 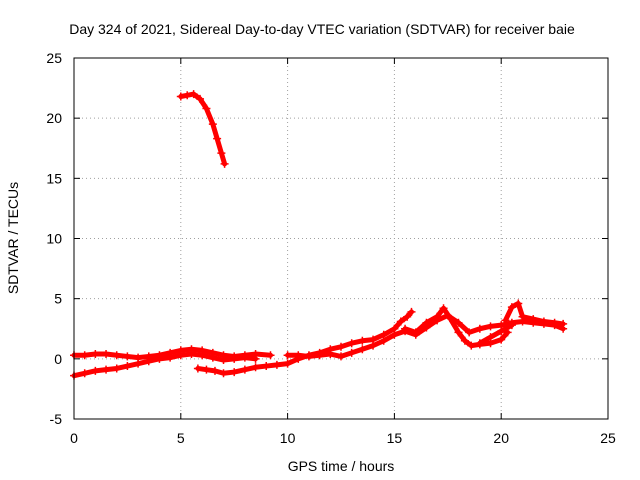 I want to click on series-line, so click(x=496, y=334).